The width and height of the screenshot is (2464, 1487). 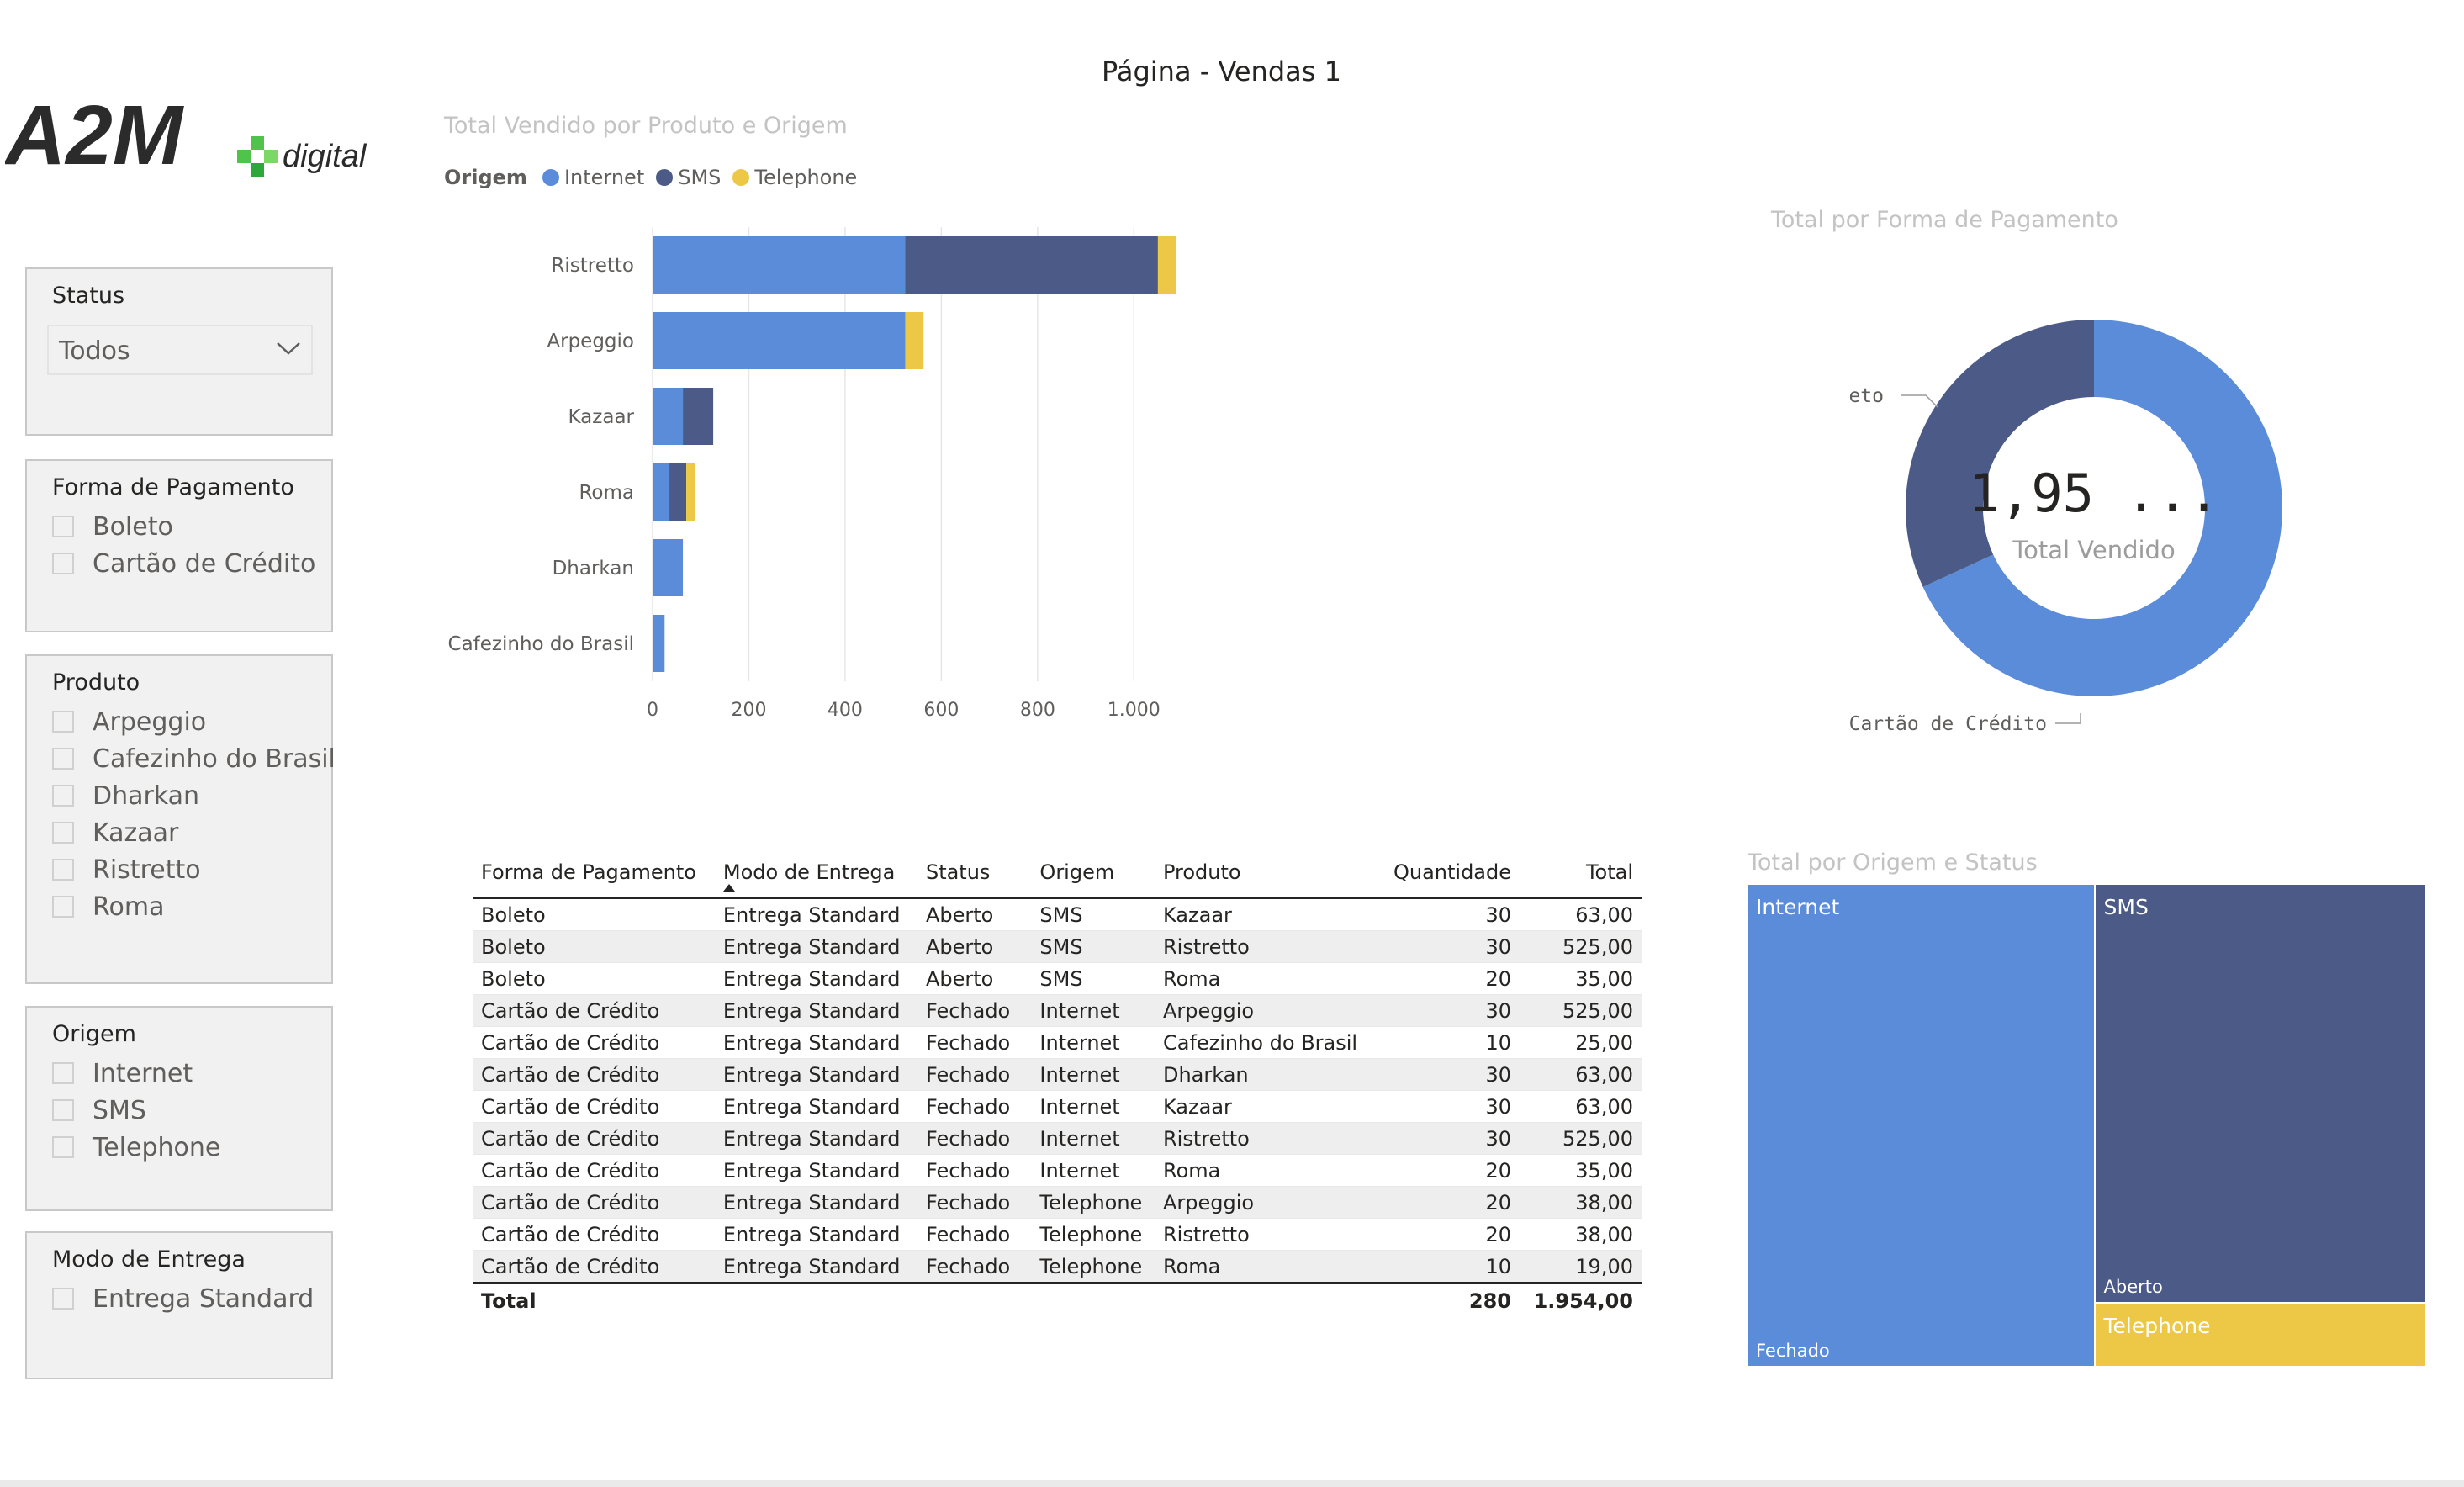 I want to click on table-cell: 10, so click(x=1452, y=1042).